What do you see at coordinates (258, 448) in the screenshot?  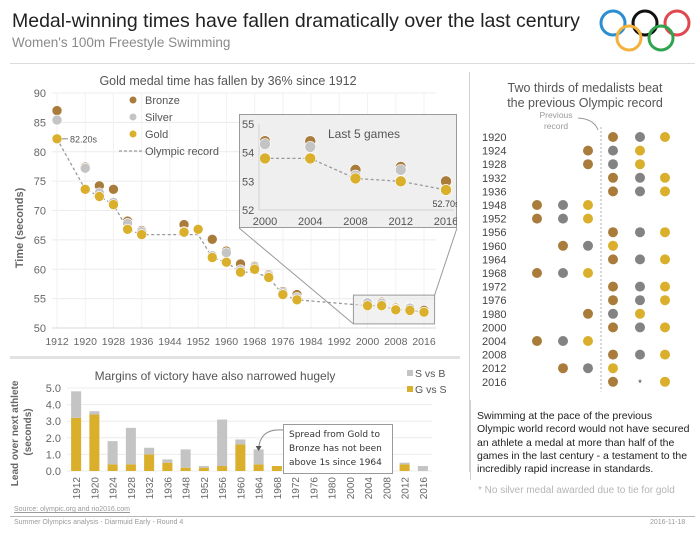 I see `callout-arrowhead` at bounding box center [258, 448].